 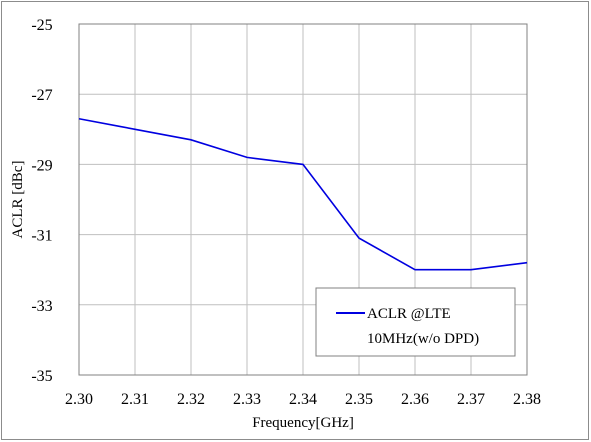 I want to click on legend-series-label-line-2: 10MHz(w/o DPD), so click(x=423, y=339).